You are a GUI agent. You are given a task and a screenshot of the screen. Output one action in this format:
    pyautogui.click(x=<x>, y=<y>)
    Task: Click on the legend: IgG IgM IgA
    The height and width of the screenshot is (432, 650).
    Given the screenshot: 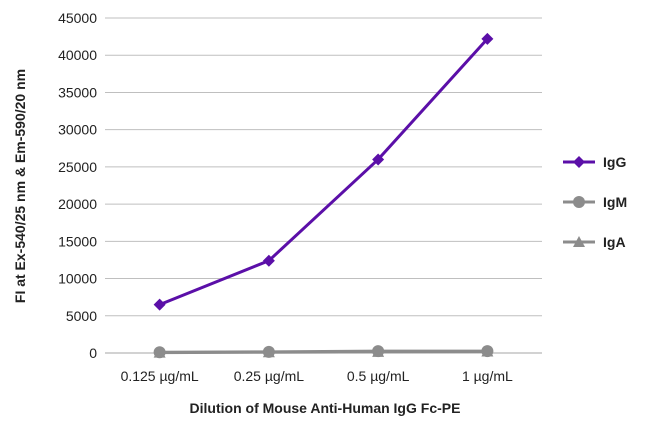 What is the action you would take?
    pyautogui.click(x=595, y=202)
    